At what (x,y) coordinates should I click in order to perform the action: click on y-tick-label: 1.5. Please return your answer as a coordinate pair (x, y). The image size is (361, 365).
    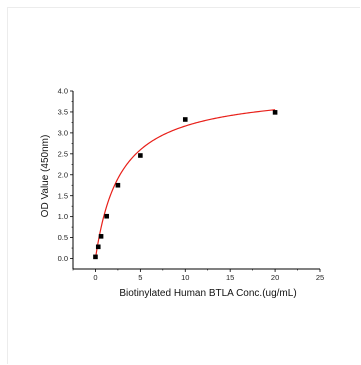
    Looking at the image, I should click on (63, 195).